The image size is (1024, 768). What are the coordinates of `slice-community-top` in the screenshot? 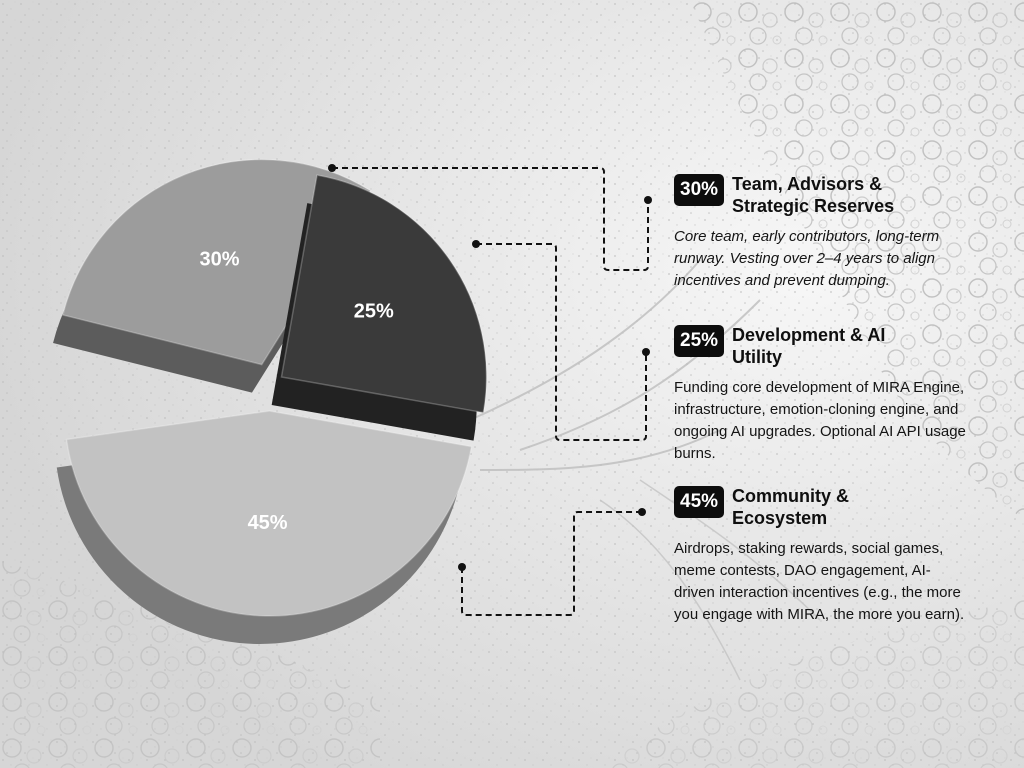 It's located at (269, 513).